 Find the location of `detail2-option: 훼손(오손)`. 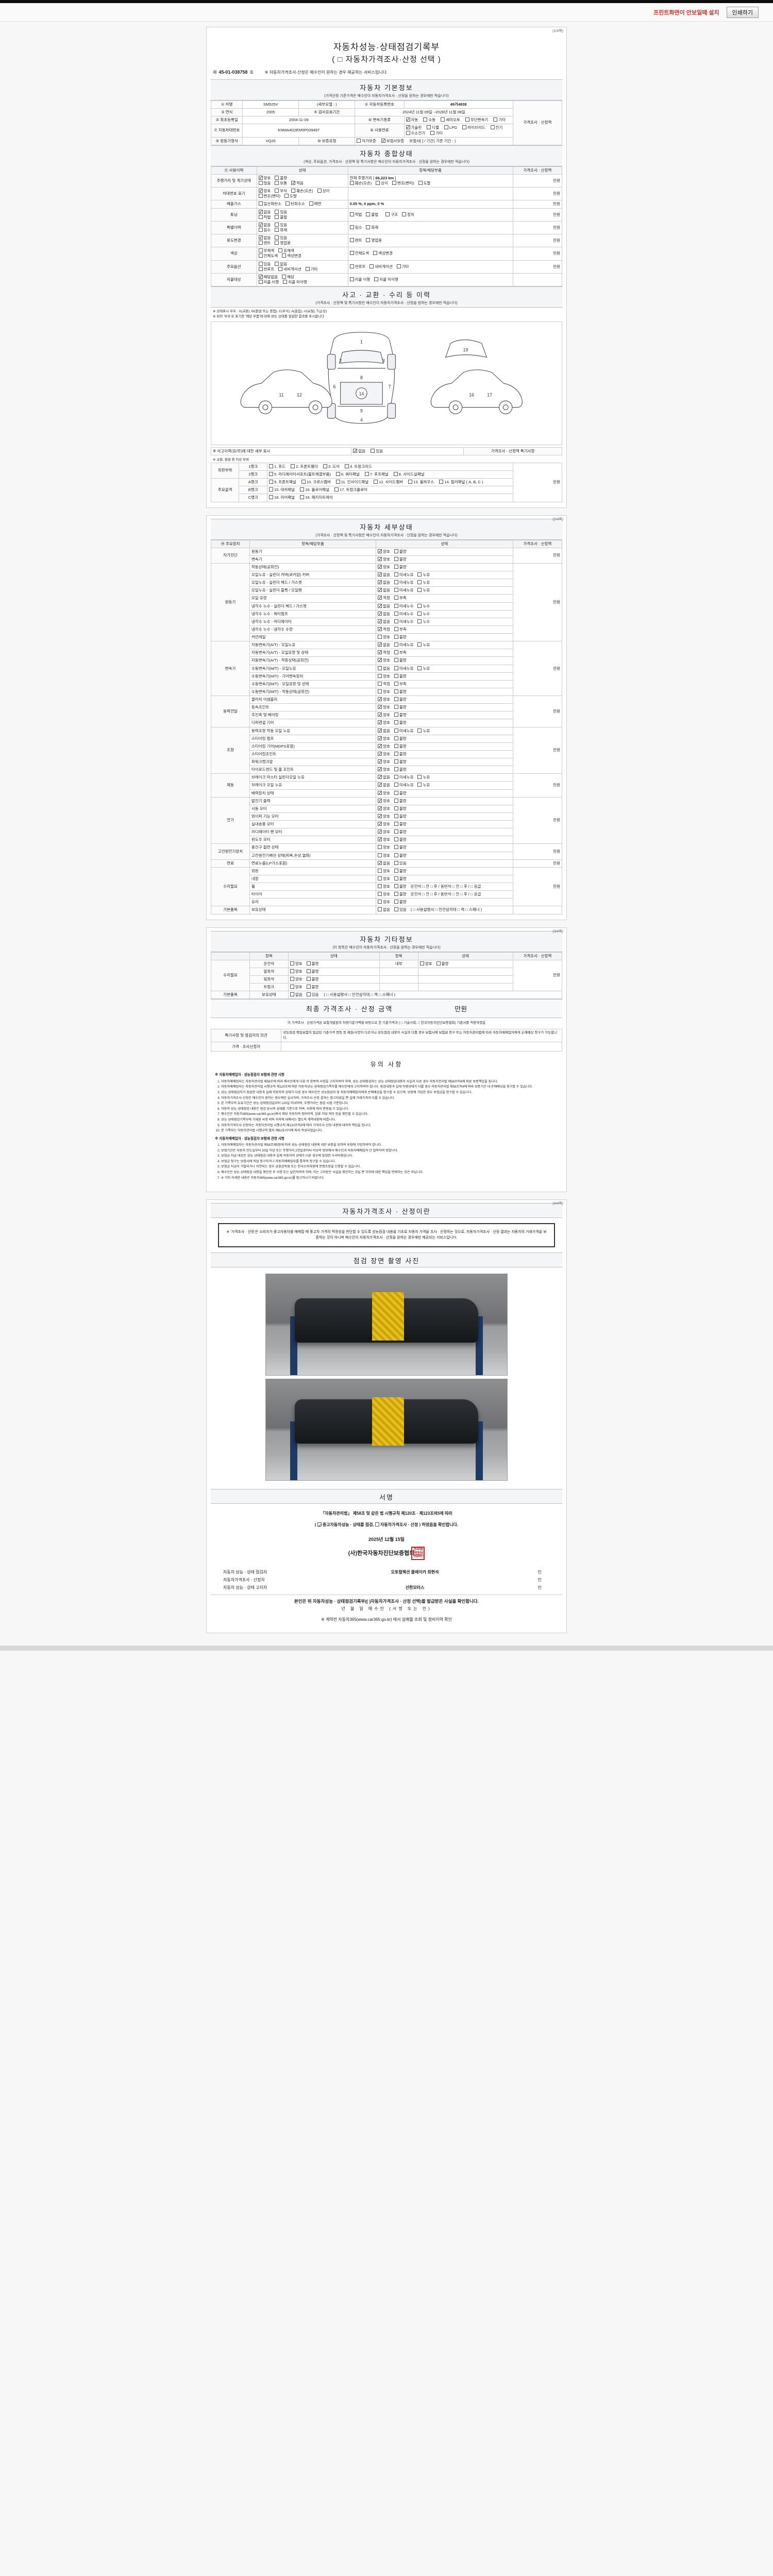

detail2-option: 훼손(오손) is located at coordinates (360, 183).